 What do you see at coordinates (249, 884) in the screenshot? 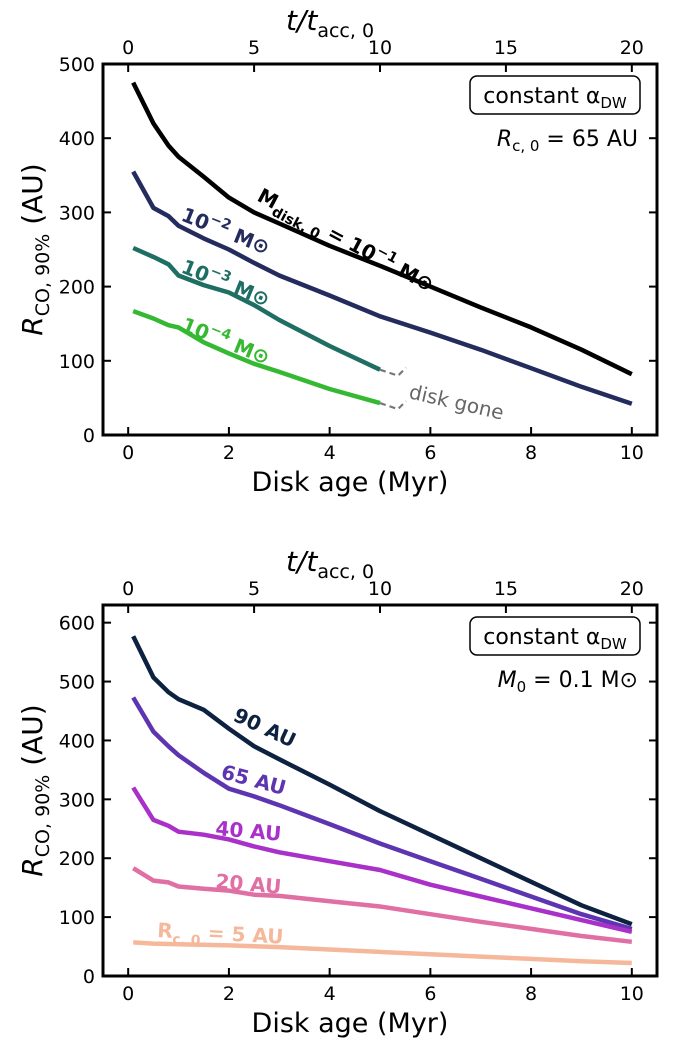
I see `series-label-4: 20 AU` at bounding box center [249, 884].